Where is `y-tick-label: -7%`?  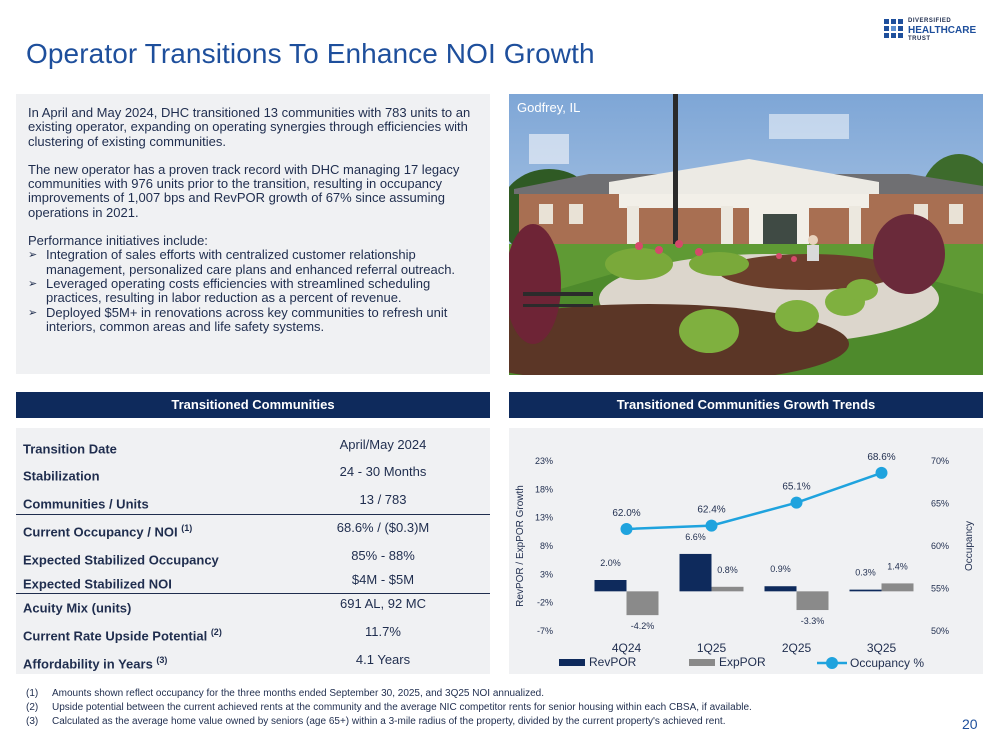
y-tick-label: -7% is located at coordinates (545, 631).